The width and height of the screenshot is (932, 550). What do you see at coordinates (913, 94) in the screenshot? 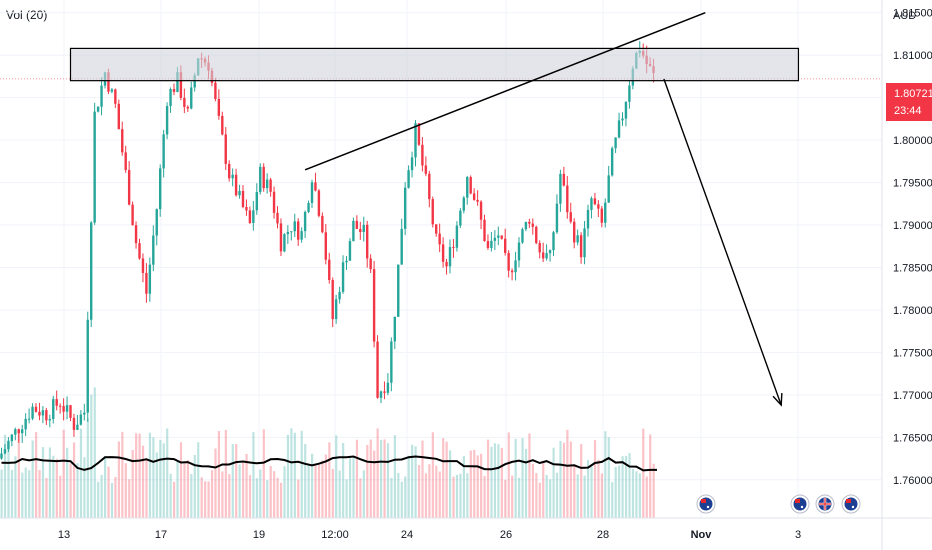
I see `last-price-value: 1.80721` at bounding box center [913, 94].